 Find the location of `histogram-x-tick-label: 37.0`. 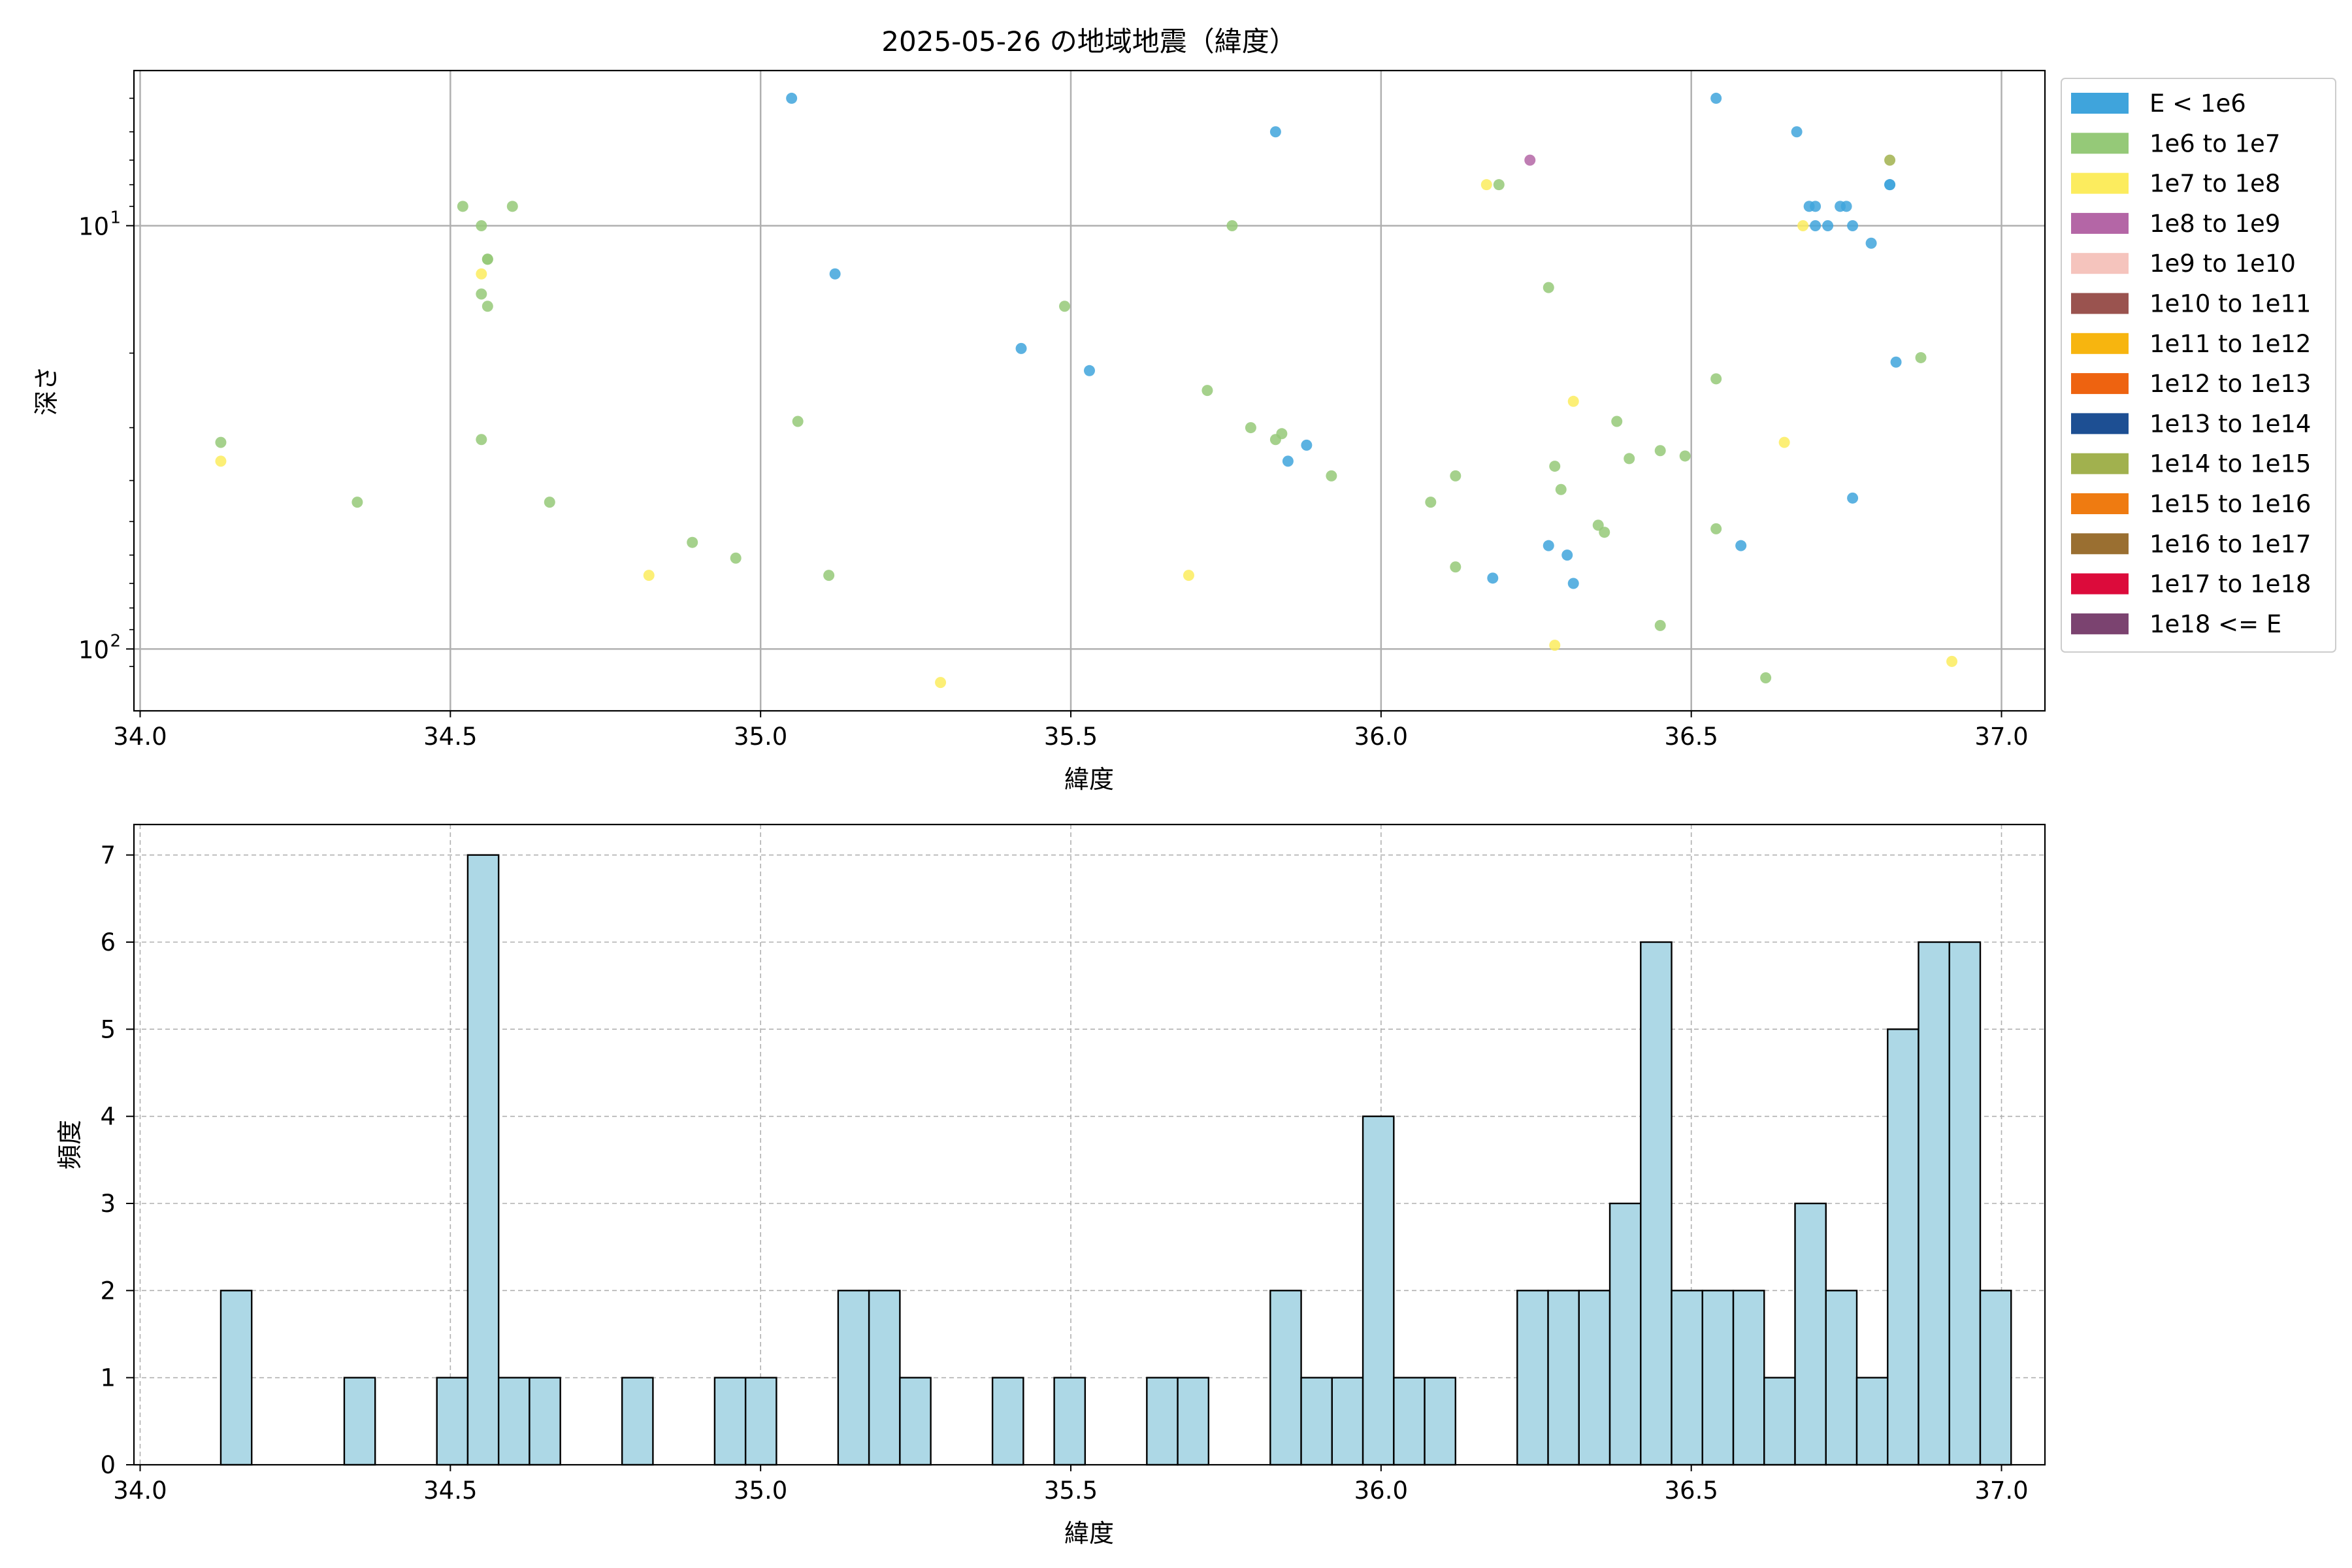

histogram-x-tick-label: 37.0 is located at coordinates (2001, 1491).